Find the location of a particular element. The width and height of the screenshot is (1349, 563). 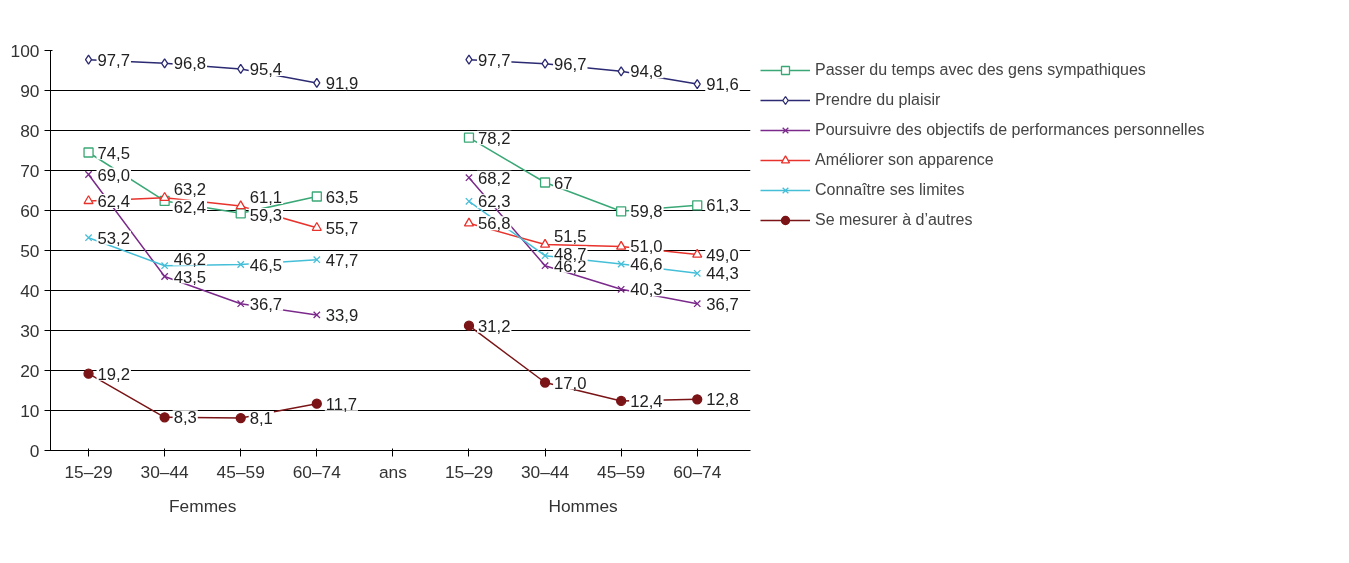

legend-label: Poursuivre des objectifs de performances personnelles is located at coordinates (1010, 130).